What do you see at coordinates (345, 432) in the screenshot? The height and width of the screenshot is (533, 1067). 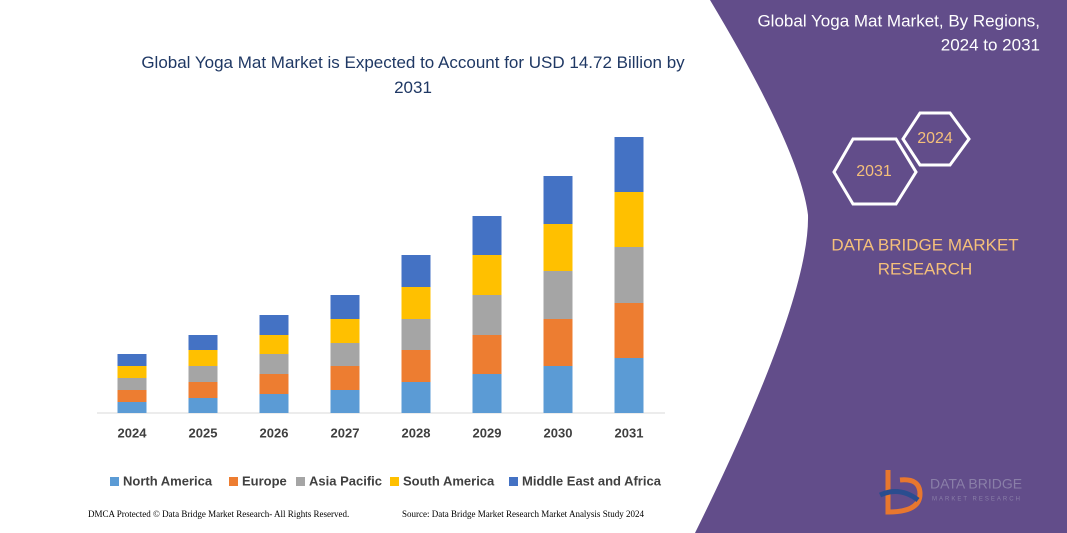 I see `x-tick-label: 2027` at bounding box center [345, 432].